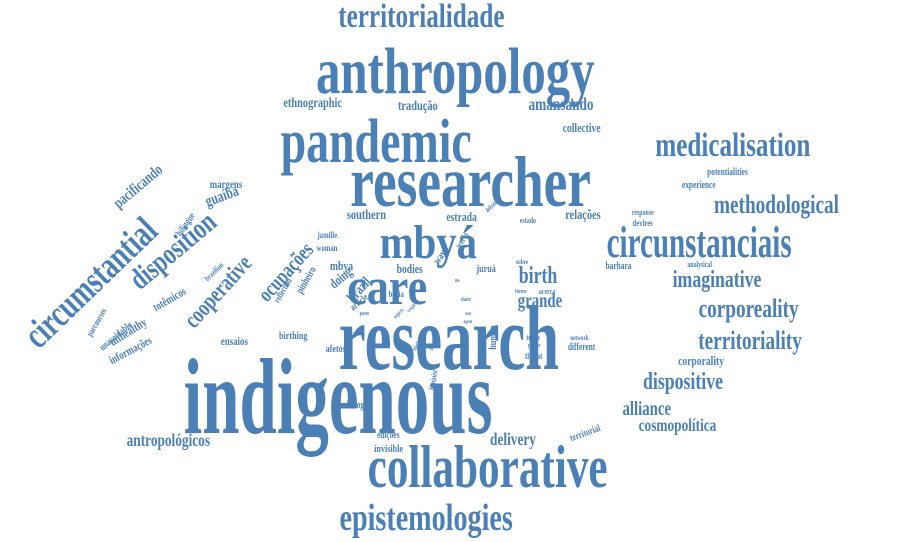 The height and width of the screenshot is (542, 900). What do you see at coordinates (492, 337) in the screenshot?
I see `word-human: human` at bounding box center [492, 337].